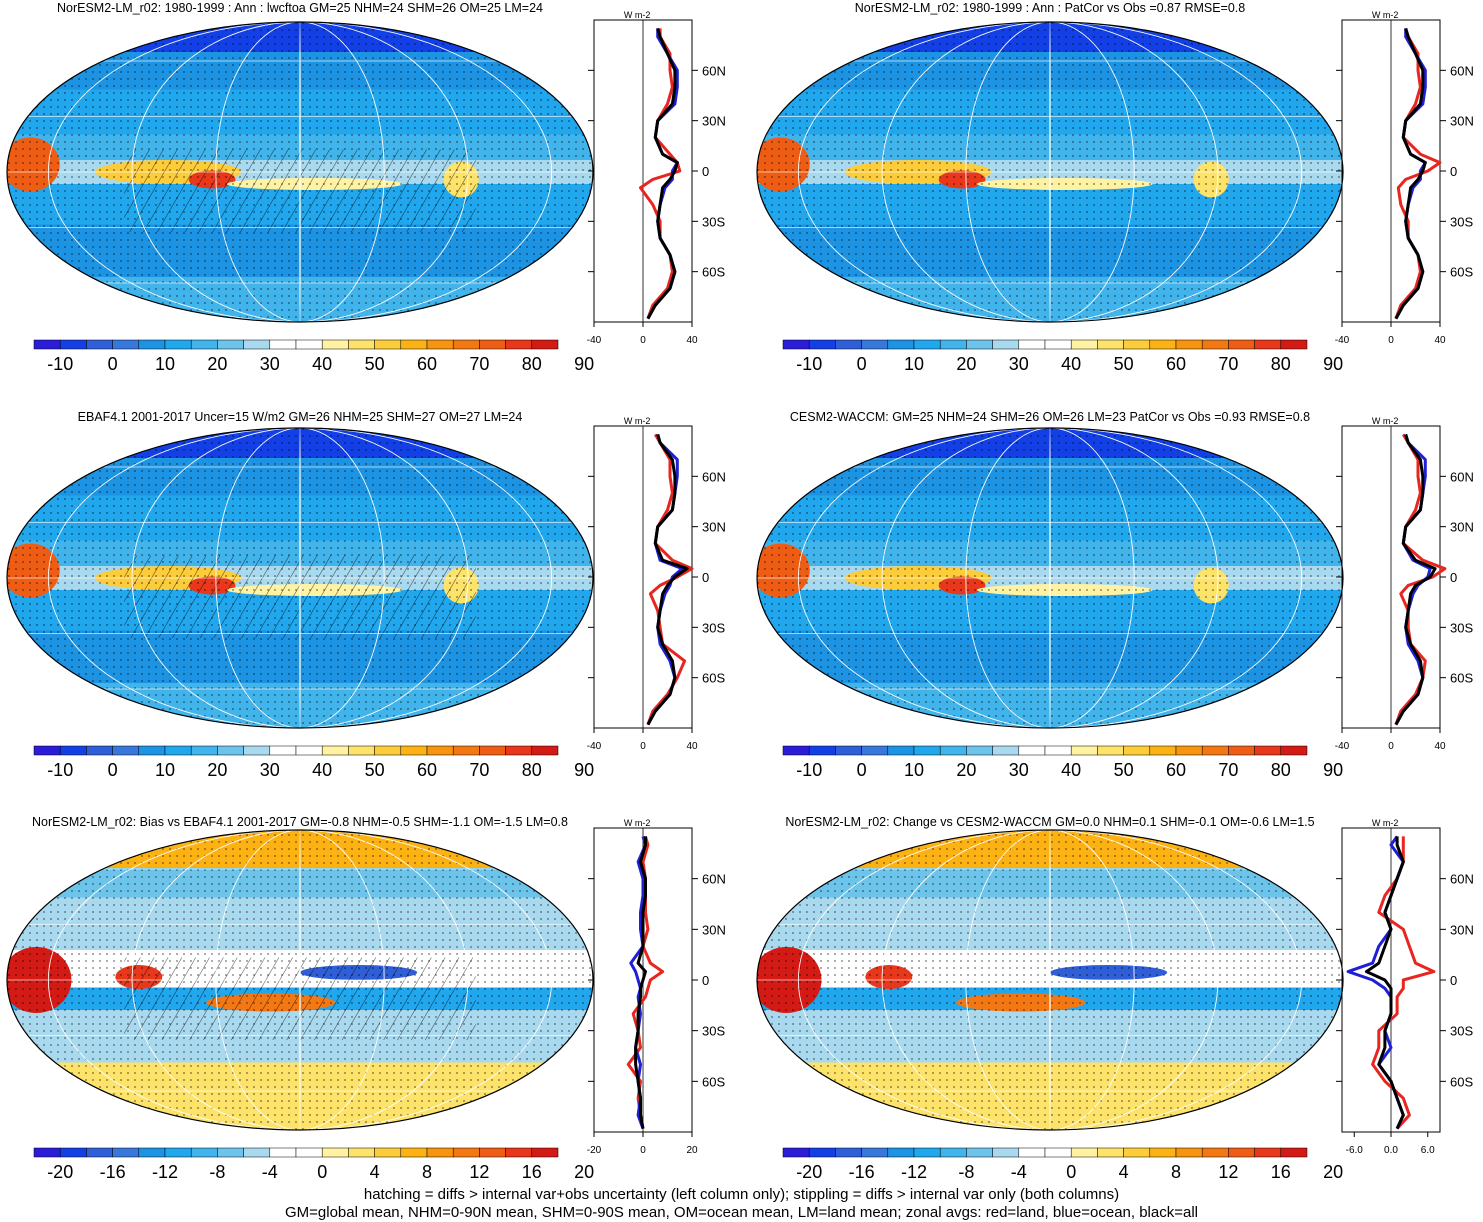  I want to click on colorbar-tick-label: 60, so click(1176, 364).